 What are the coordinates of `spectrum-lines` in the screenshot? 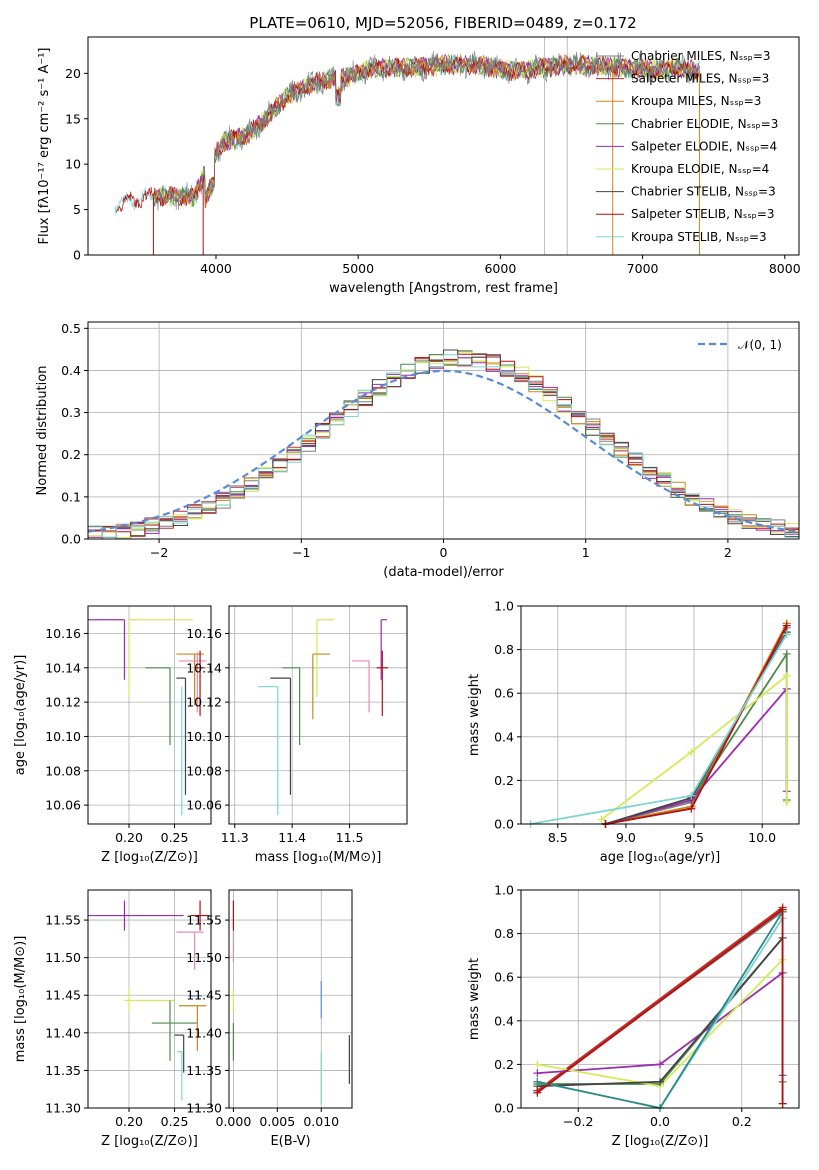 It's located at (407, 152).